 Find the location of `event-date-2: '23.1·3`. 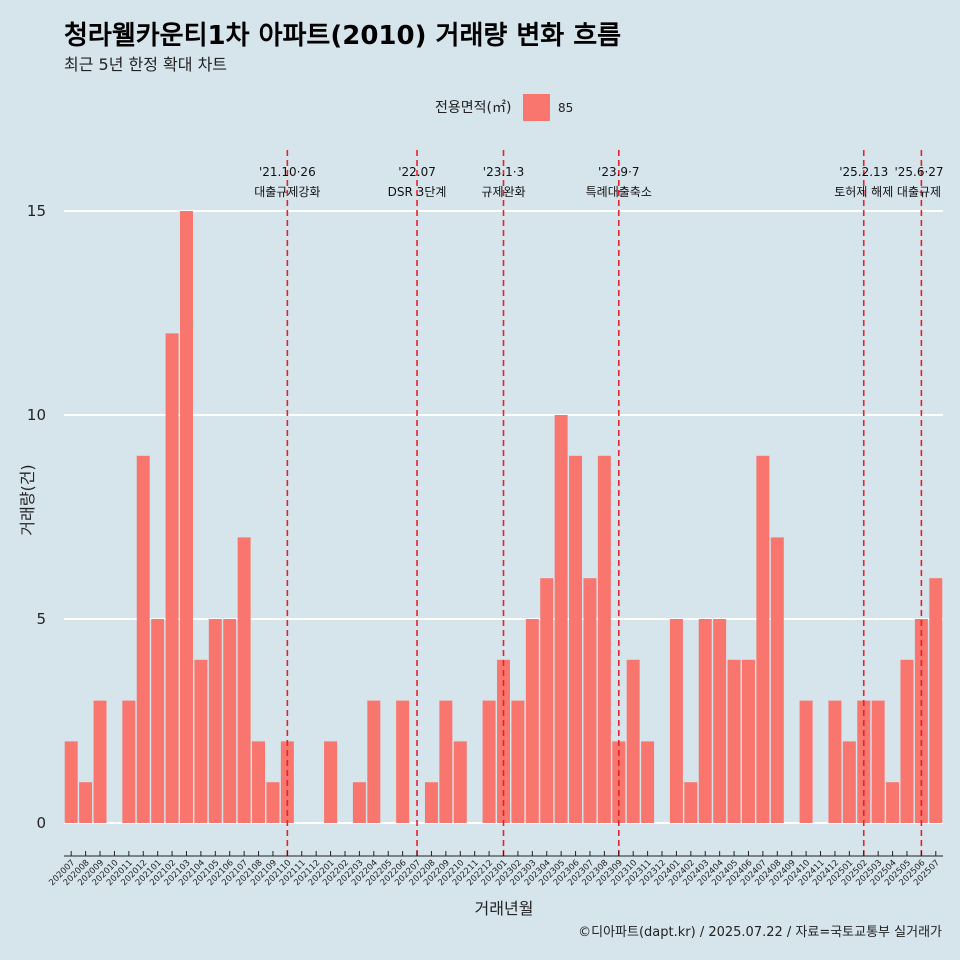

event-date-2: '23.1·3 is located at coordinates (503, 172).